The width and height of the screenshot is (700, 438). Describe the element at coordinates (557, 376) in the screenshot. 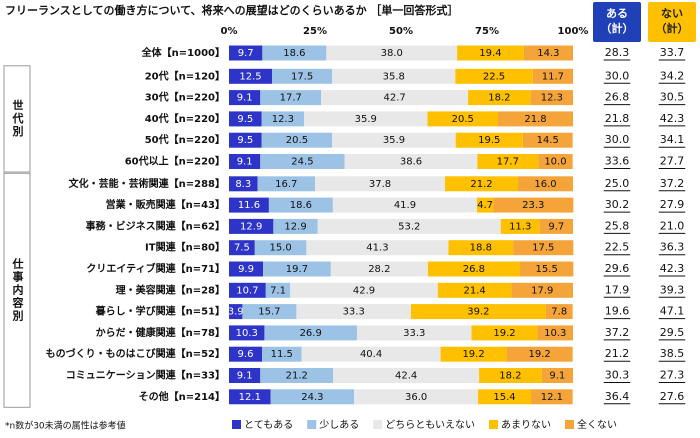

I see `value-label: 9.1` at that location.